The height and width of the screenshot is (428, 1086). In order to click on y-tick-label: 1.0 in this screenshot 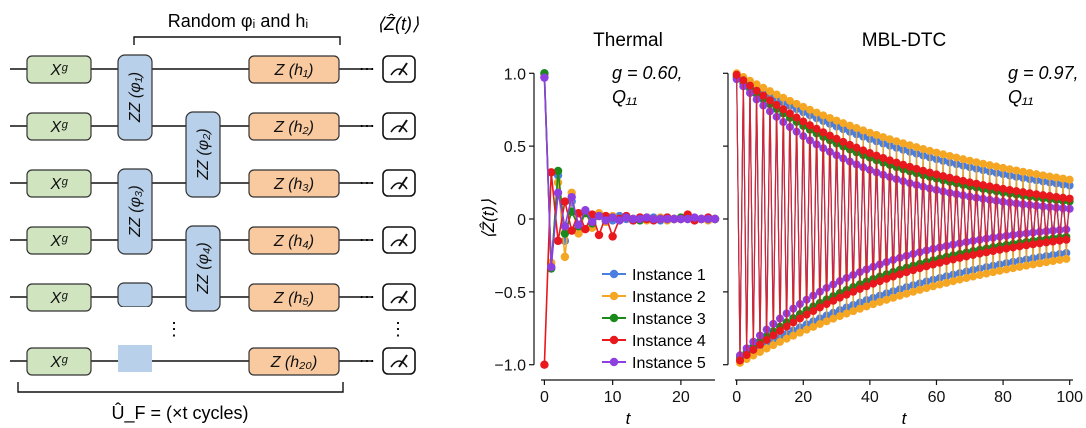, I will do `click(515, 74)`.